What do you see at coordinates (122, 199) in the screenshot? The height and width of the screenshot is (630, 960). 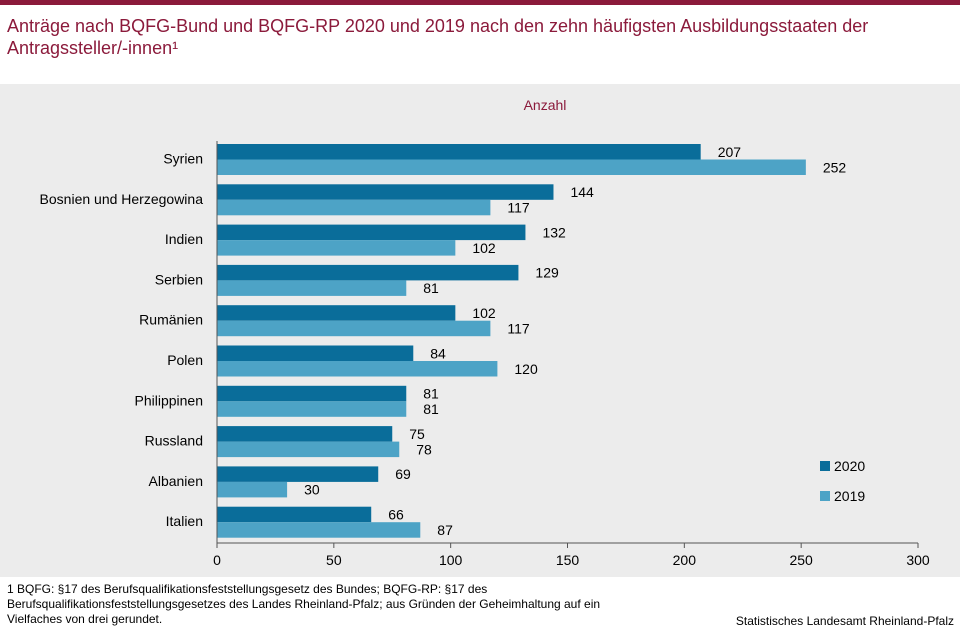 I see `category-label: Bosnien und Herzegowina` at bounding box center [122, 199].